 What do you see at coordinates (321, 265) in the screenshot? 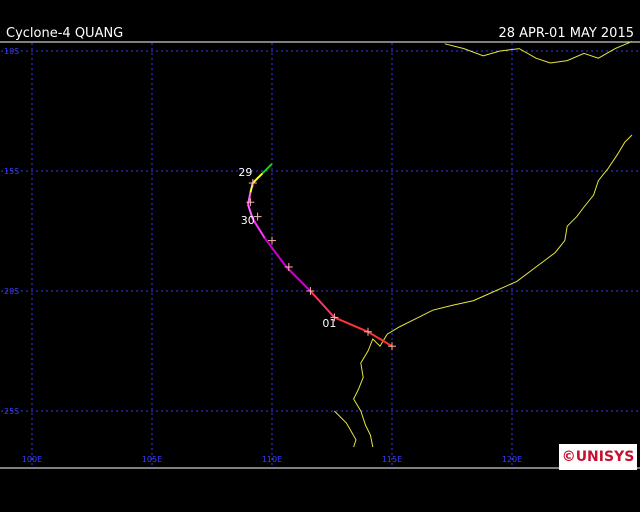
I see `track-markers` at bounding box center [321, 265].